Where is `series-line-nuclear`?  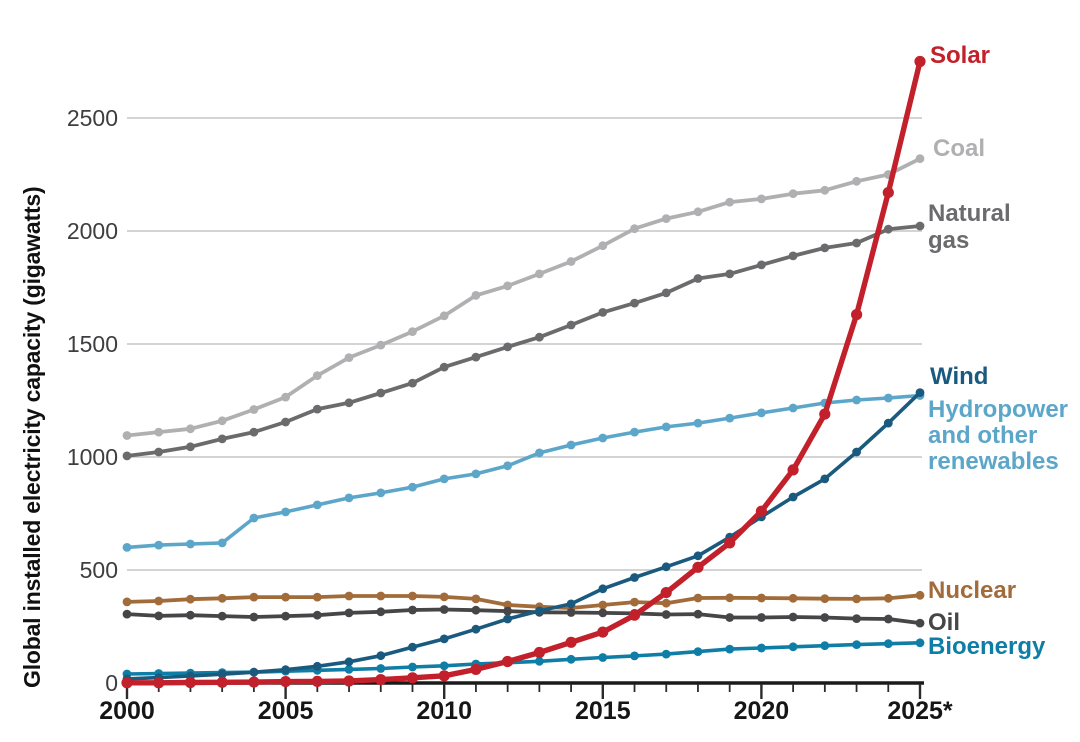
series-line-nuclear is located at coordinates (523, 601).